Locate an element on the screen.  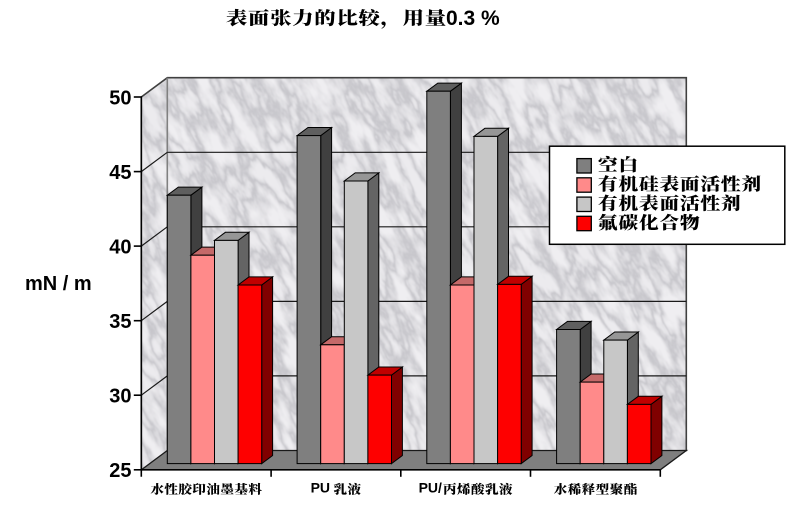
svg-text: 0.3 % is located at coordinates (473, 18).